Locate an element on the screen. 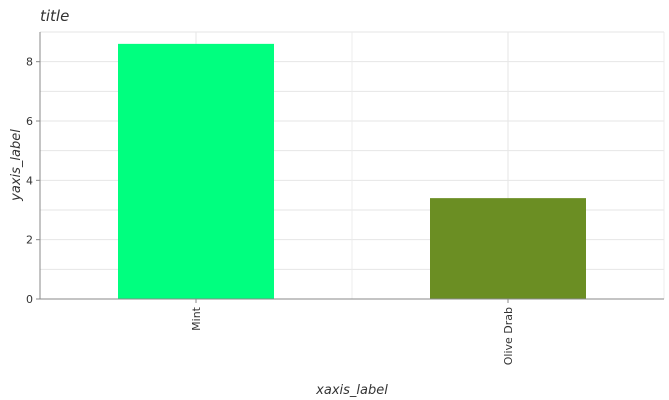 The height and width of the screenshot is (400, 669). x-axis-label: xaxis_label is located at coordinates (351, 390).